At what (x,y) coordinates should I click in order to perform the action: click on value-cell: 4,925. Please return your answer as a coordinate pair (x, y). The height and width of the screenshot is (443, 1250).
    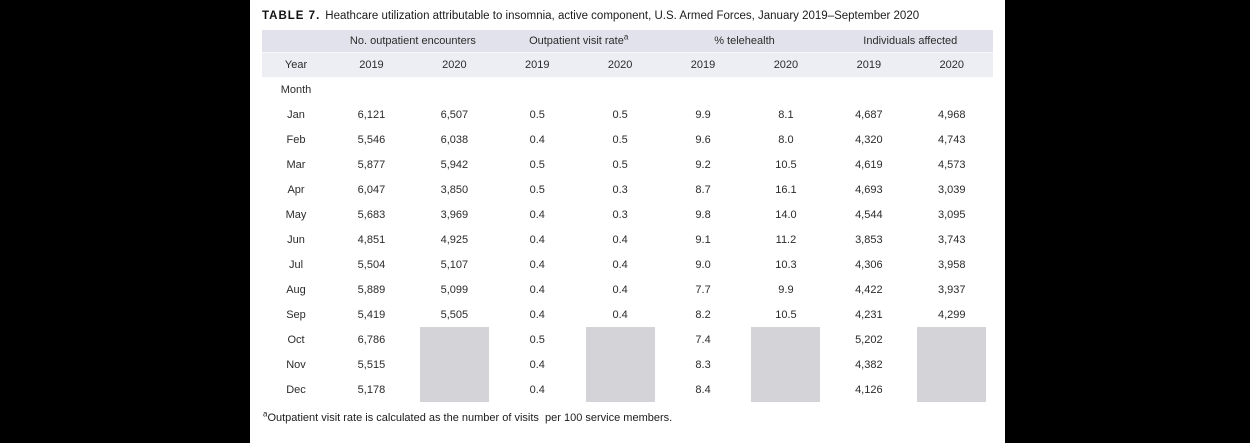
    Looking at the image, I should click on (454, 239).